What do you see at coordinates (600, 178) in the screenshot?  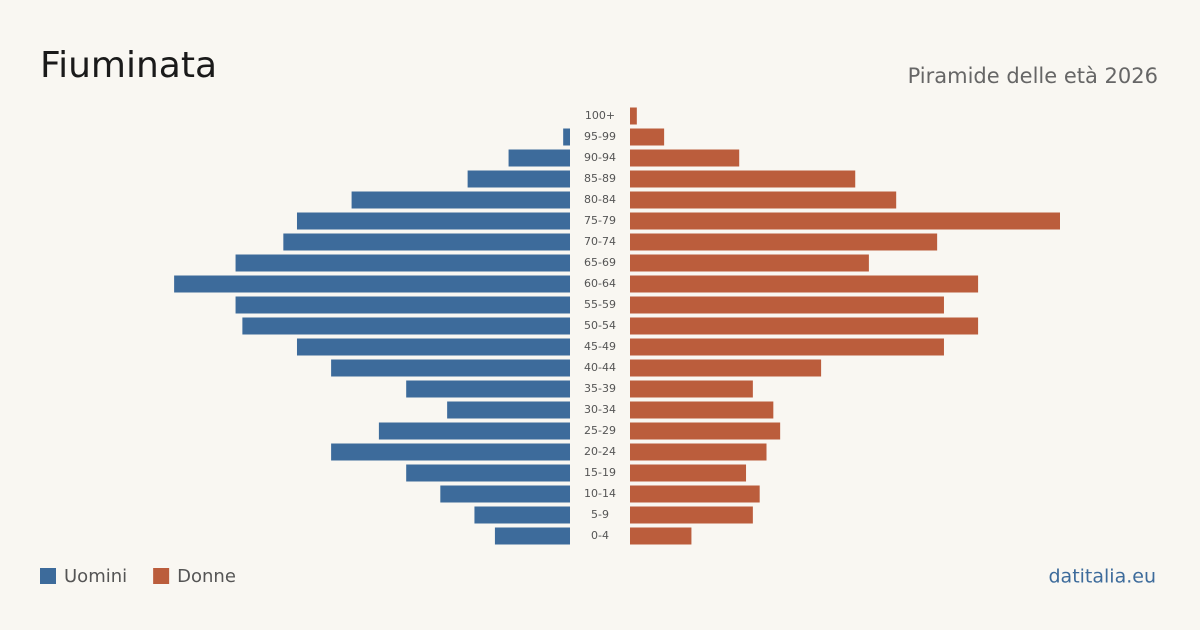 I see `age-label: 85-89` at bounding box center [600, 178].